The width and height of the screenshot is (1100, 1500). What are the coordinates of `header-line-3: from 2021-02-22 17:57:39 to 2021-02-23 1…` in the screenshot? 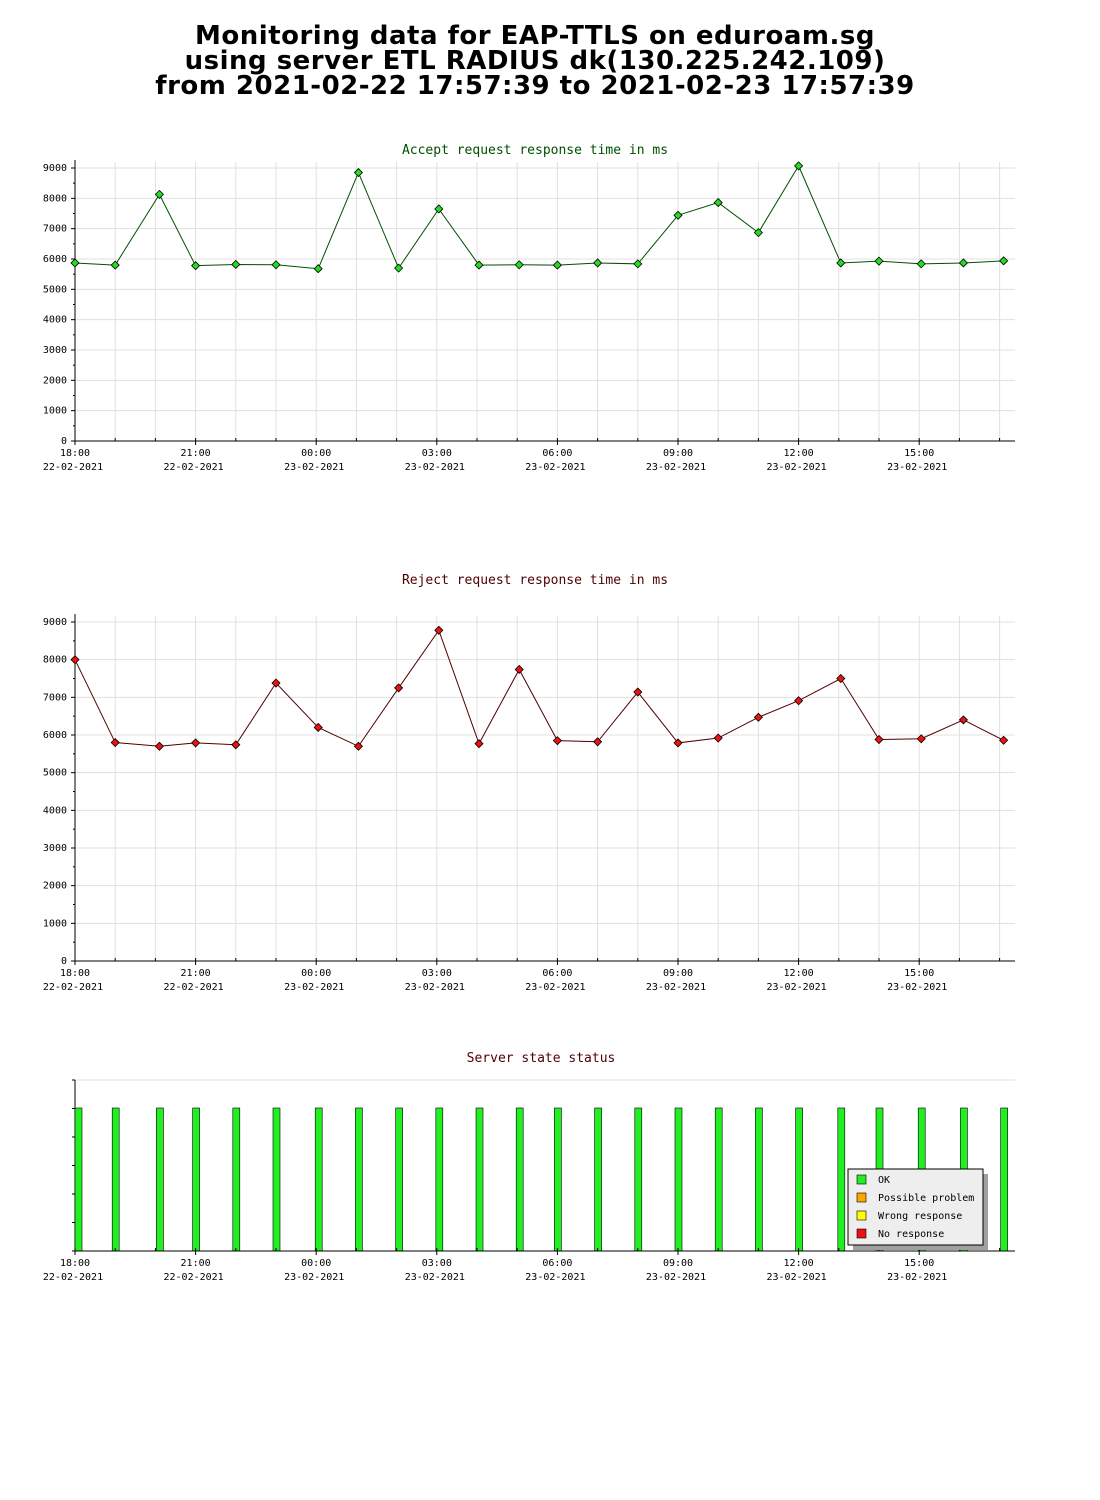 It's located at (535, 86).